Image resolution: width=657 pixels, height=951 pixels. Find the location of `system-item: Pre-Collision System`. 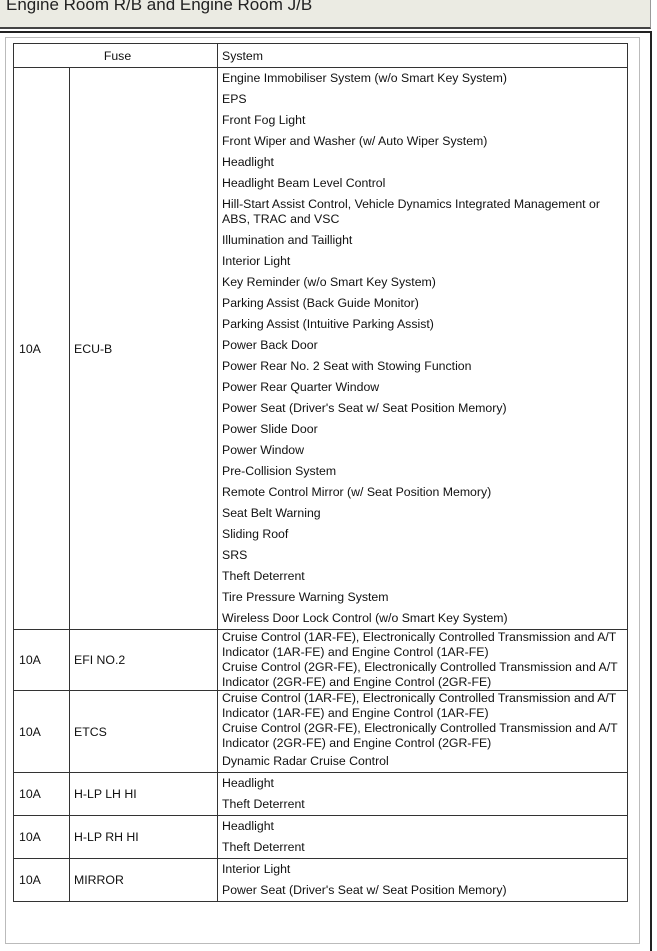

system-item: Pre-Collision System is located at coordinates (279, 471).